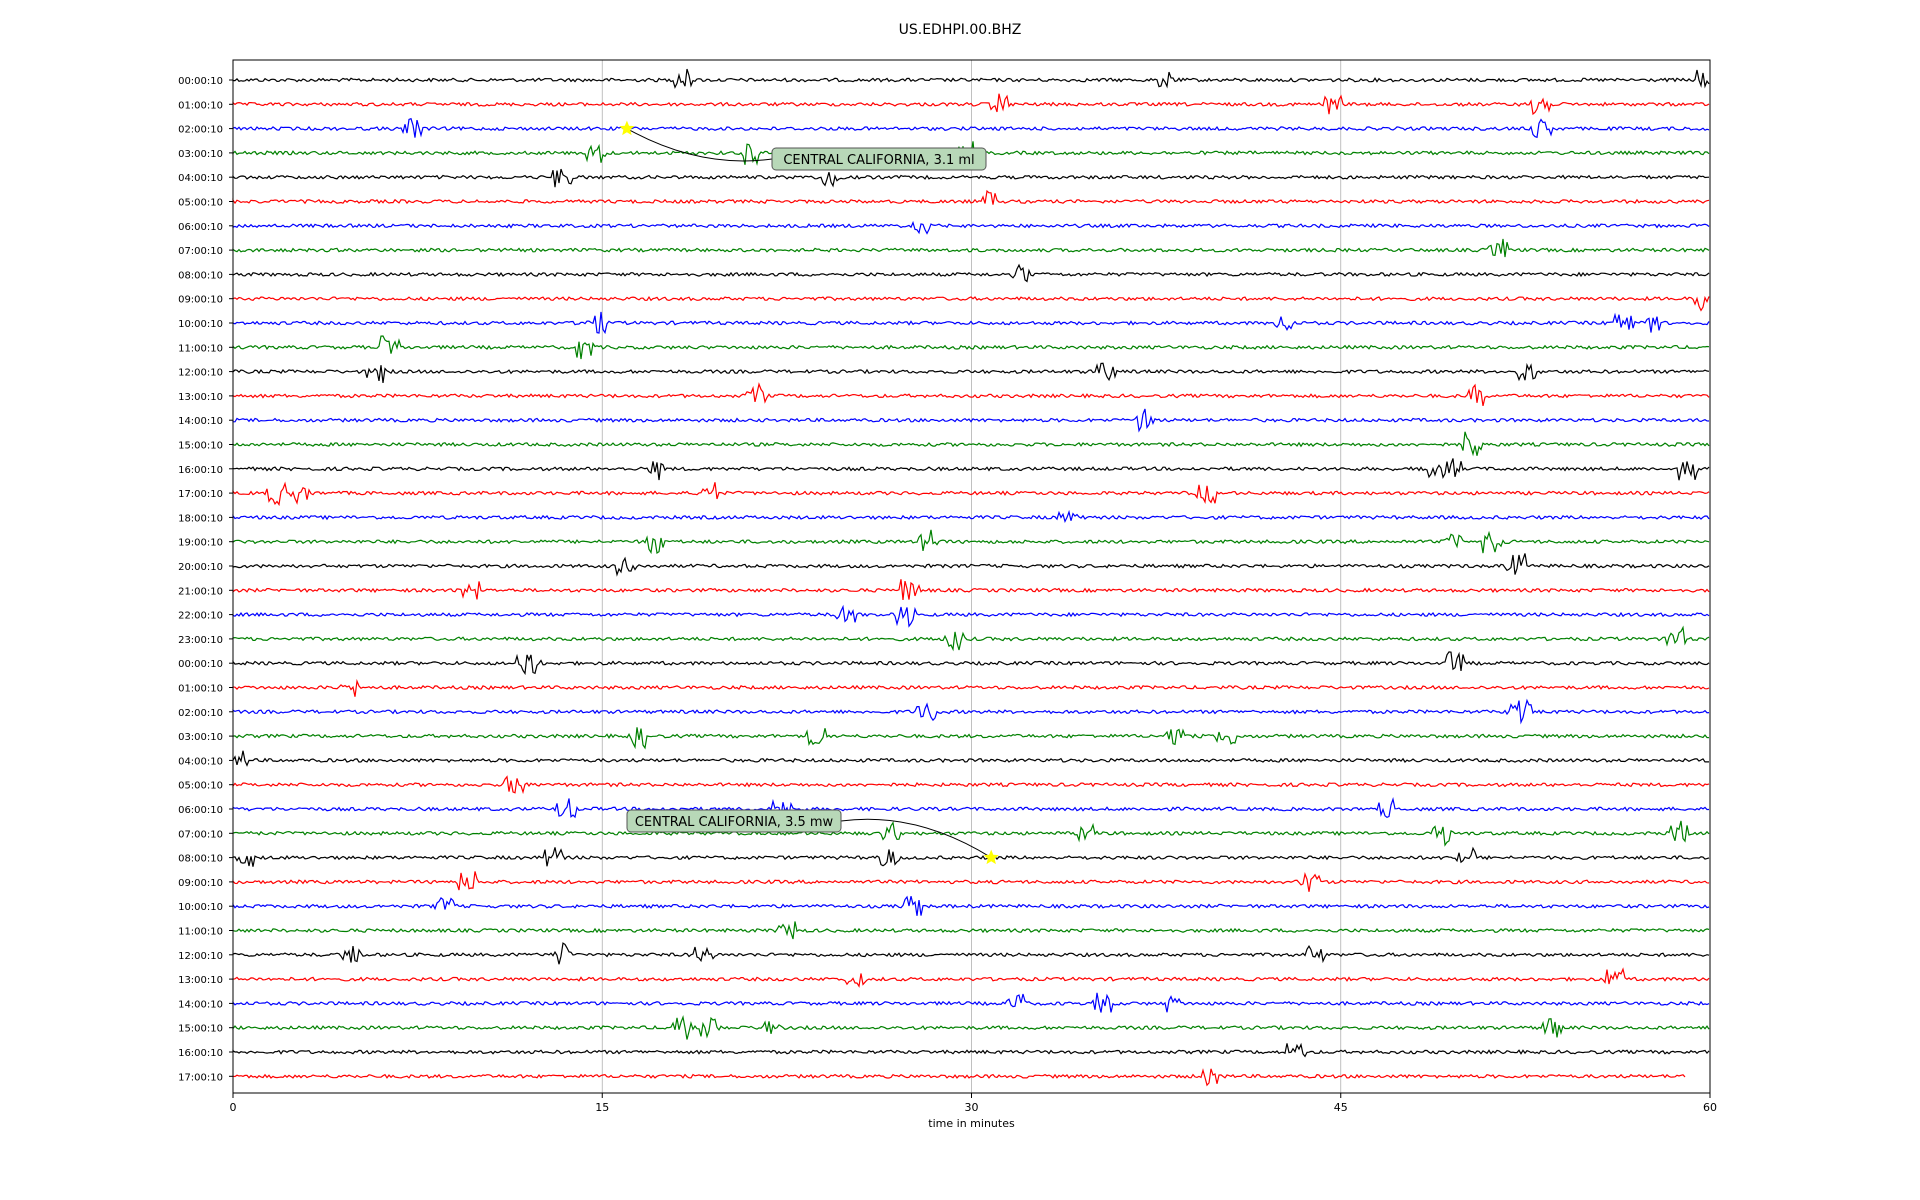 The height and width of the screenshot is (1200, 1920). Describe the element at coordinates (200, 616) in the screenshot. I see `row-time-label: 22:00:10` at that location.